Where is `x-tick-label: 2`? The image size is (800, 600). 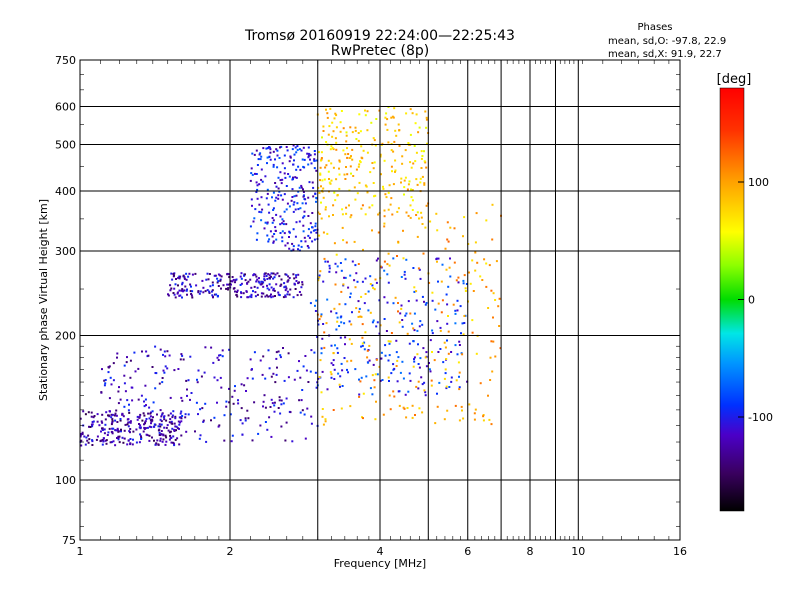 x-tick-label: 2 is located at coordinates (230, 551).